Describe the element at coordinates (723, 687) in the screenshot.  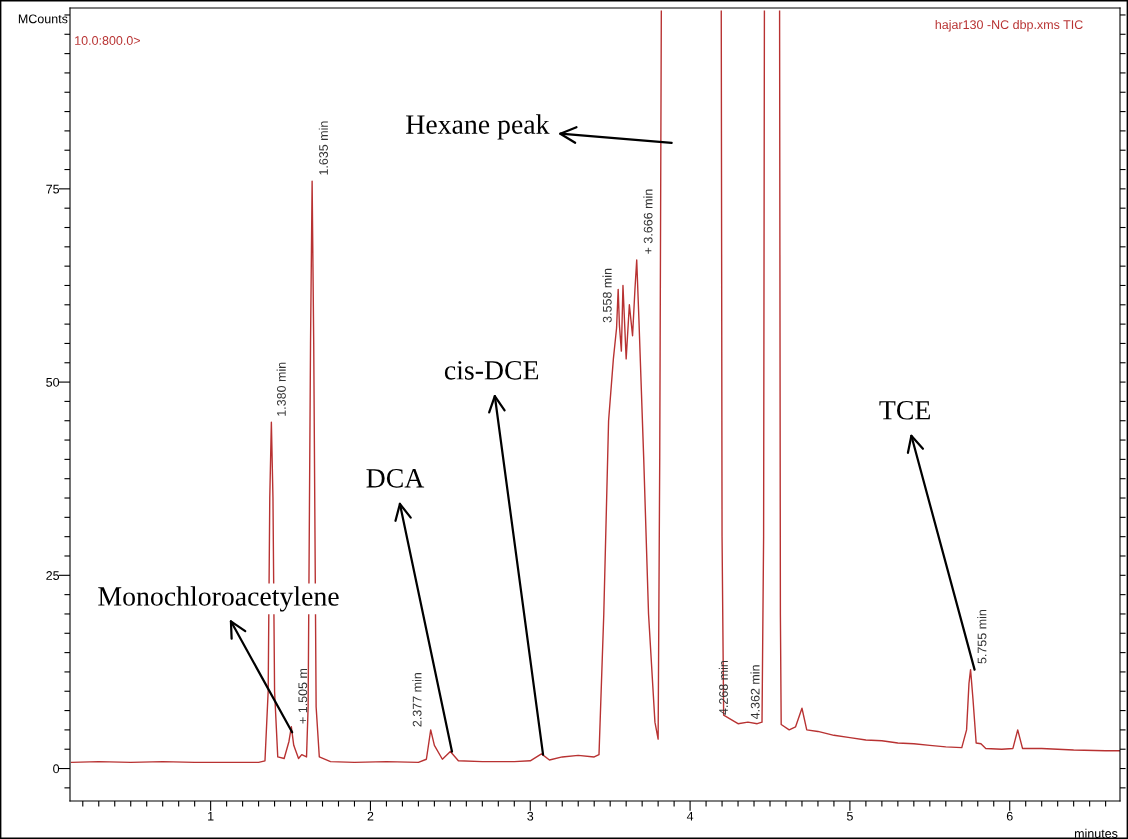
I see `annotation: 4.268 min` at that location.